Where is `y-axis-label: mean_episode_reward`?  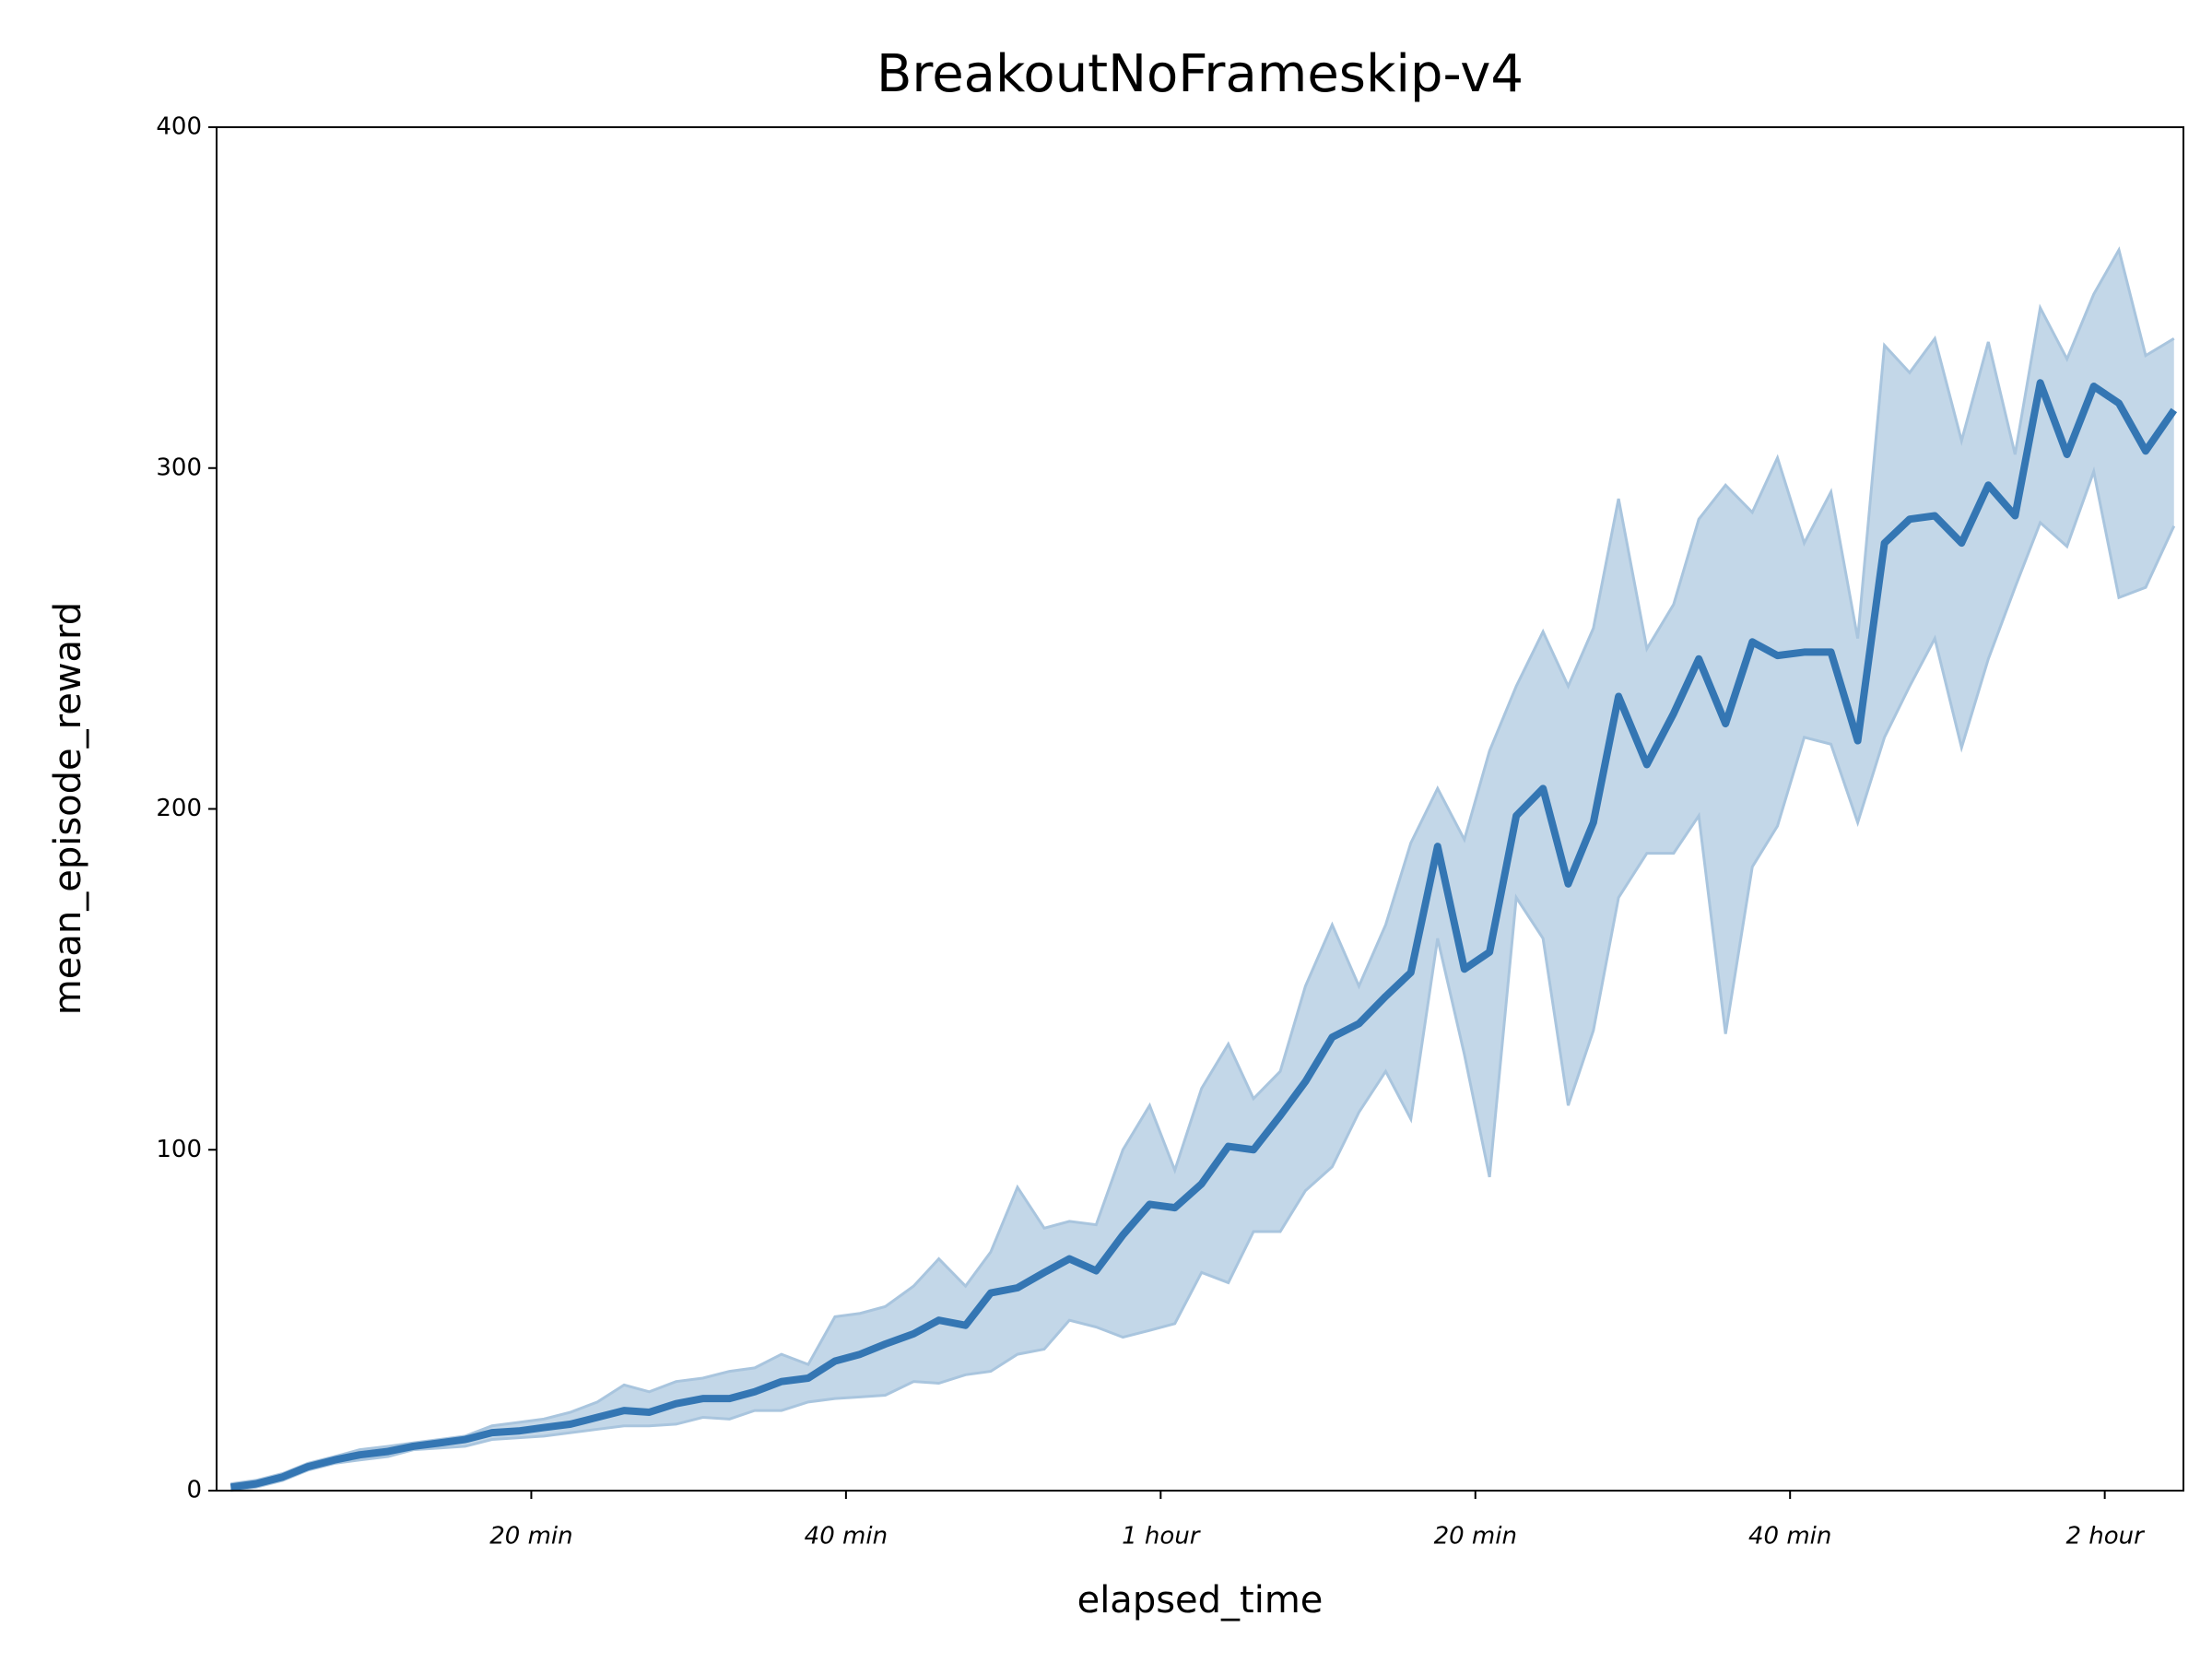
y-axis-label: mean_episode_reward is located at coordinates (68, 808).